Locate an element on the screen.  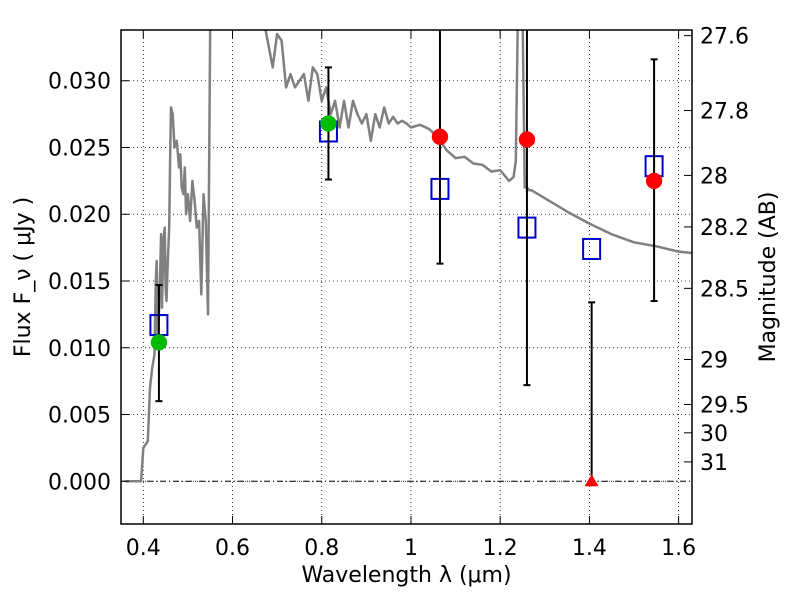
x-tick-label: 0.6 is located at coordinates (232, 548).